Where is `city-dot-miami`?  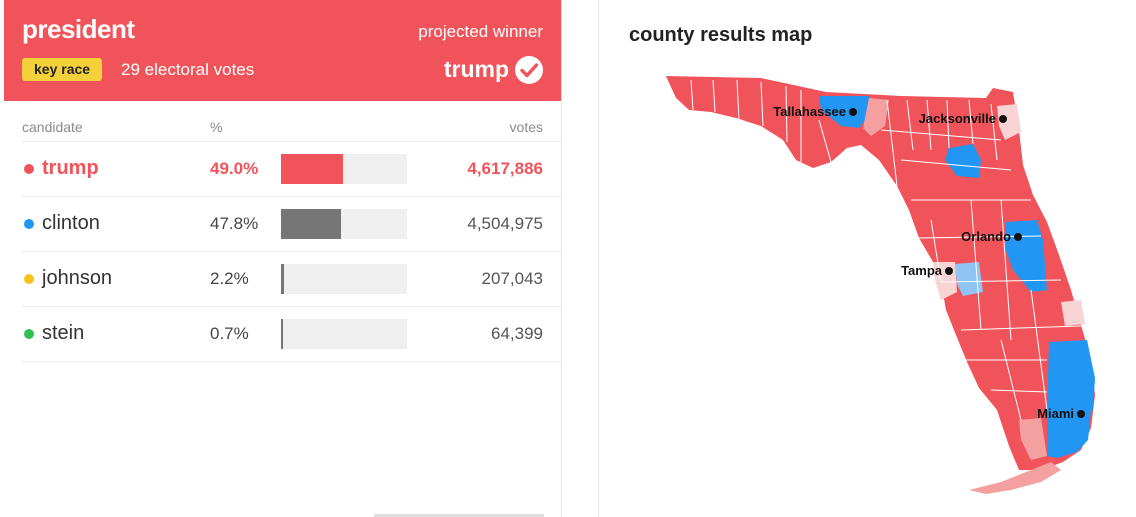
city-dot-miami is located at coordinates (1081, 414).